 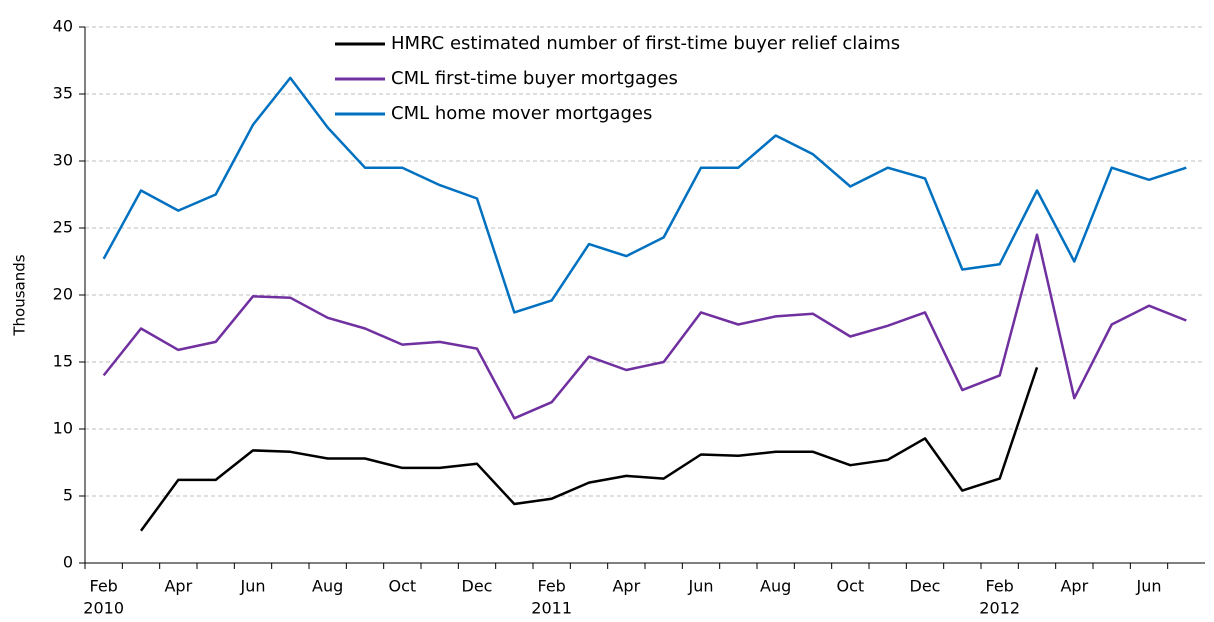 I want to click on y-tick-label: 10, so click(x=63, y=428).